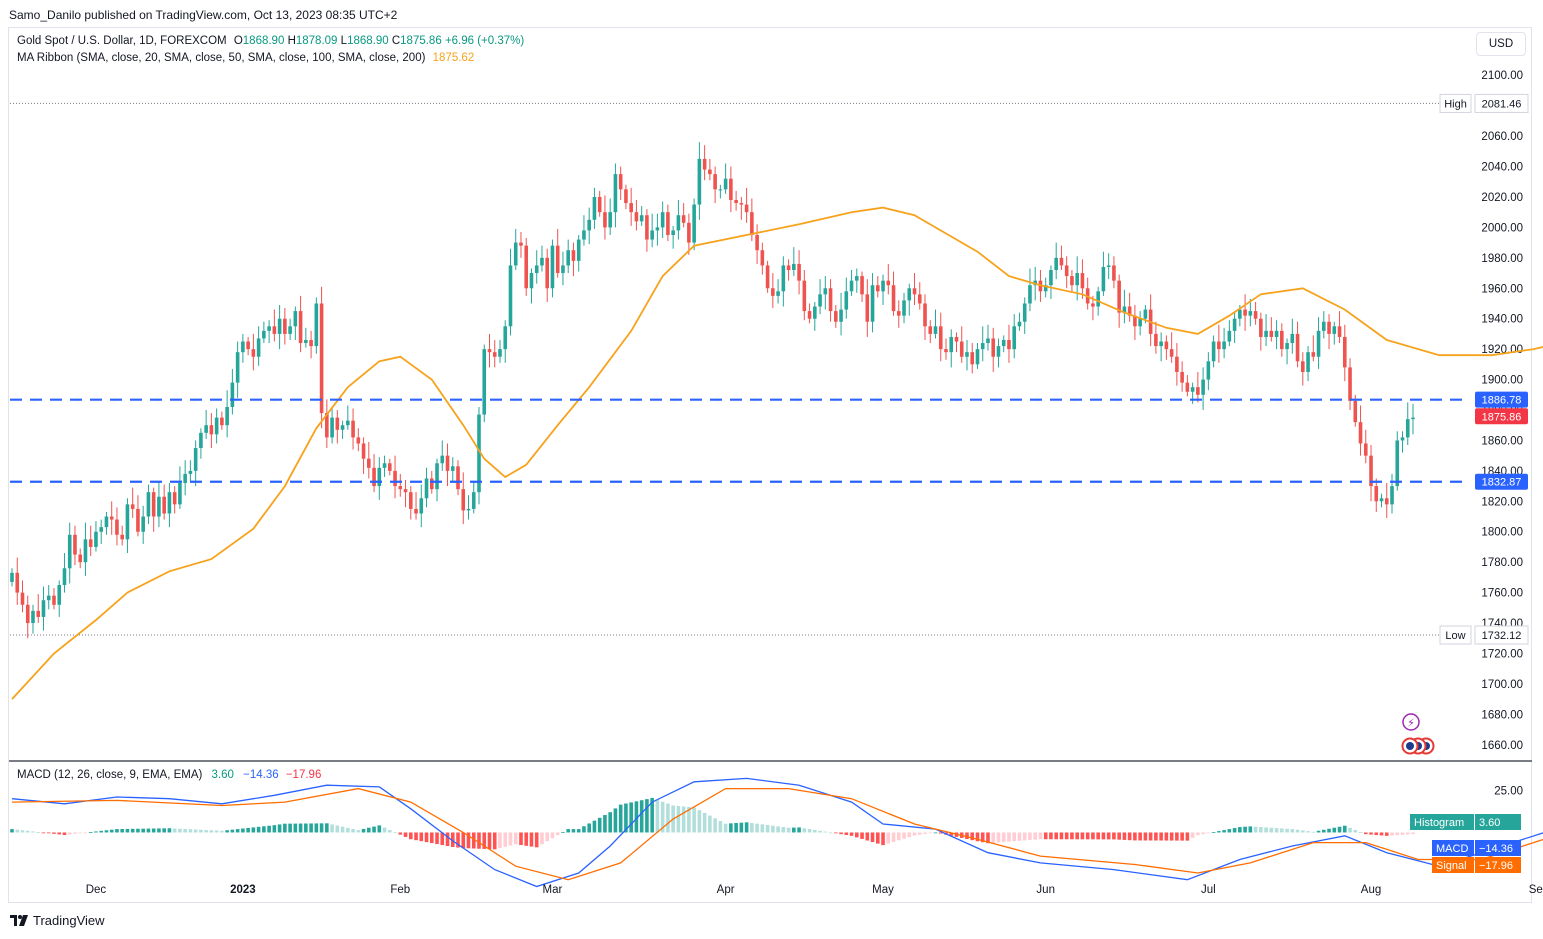  Describe the element at coordinates (1439, 823) in the screenshot. I see `macd-pane-label: Histogram` at that location.